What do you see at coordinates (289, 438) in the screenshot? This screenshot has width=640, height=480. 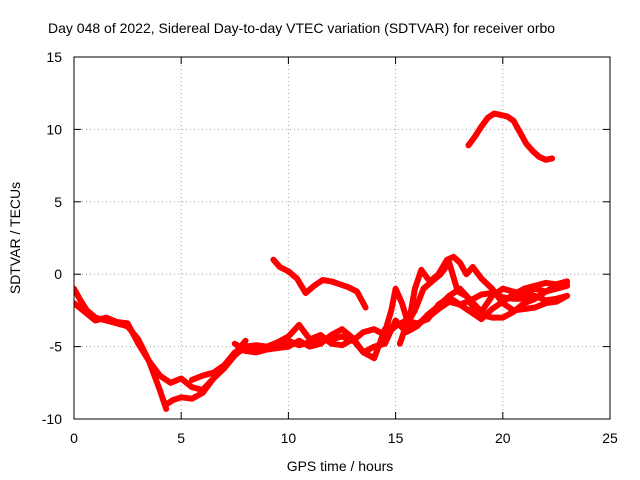 I see `x-tick-label: 10` at bounding box center [289, 438].